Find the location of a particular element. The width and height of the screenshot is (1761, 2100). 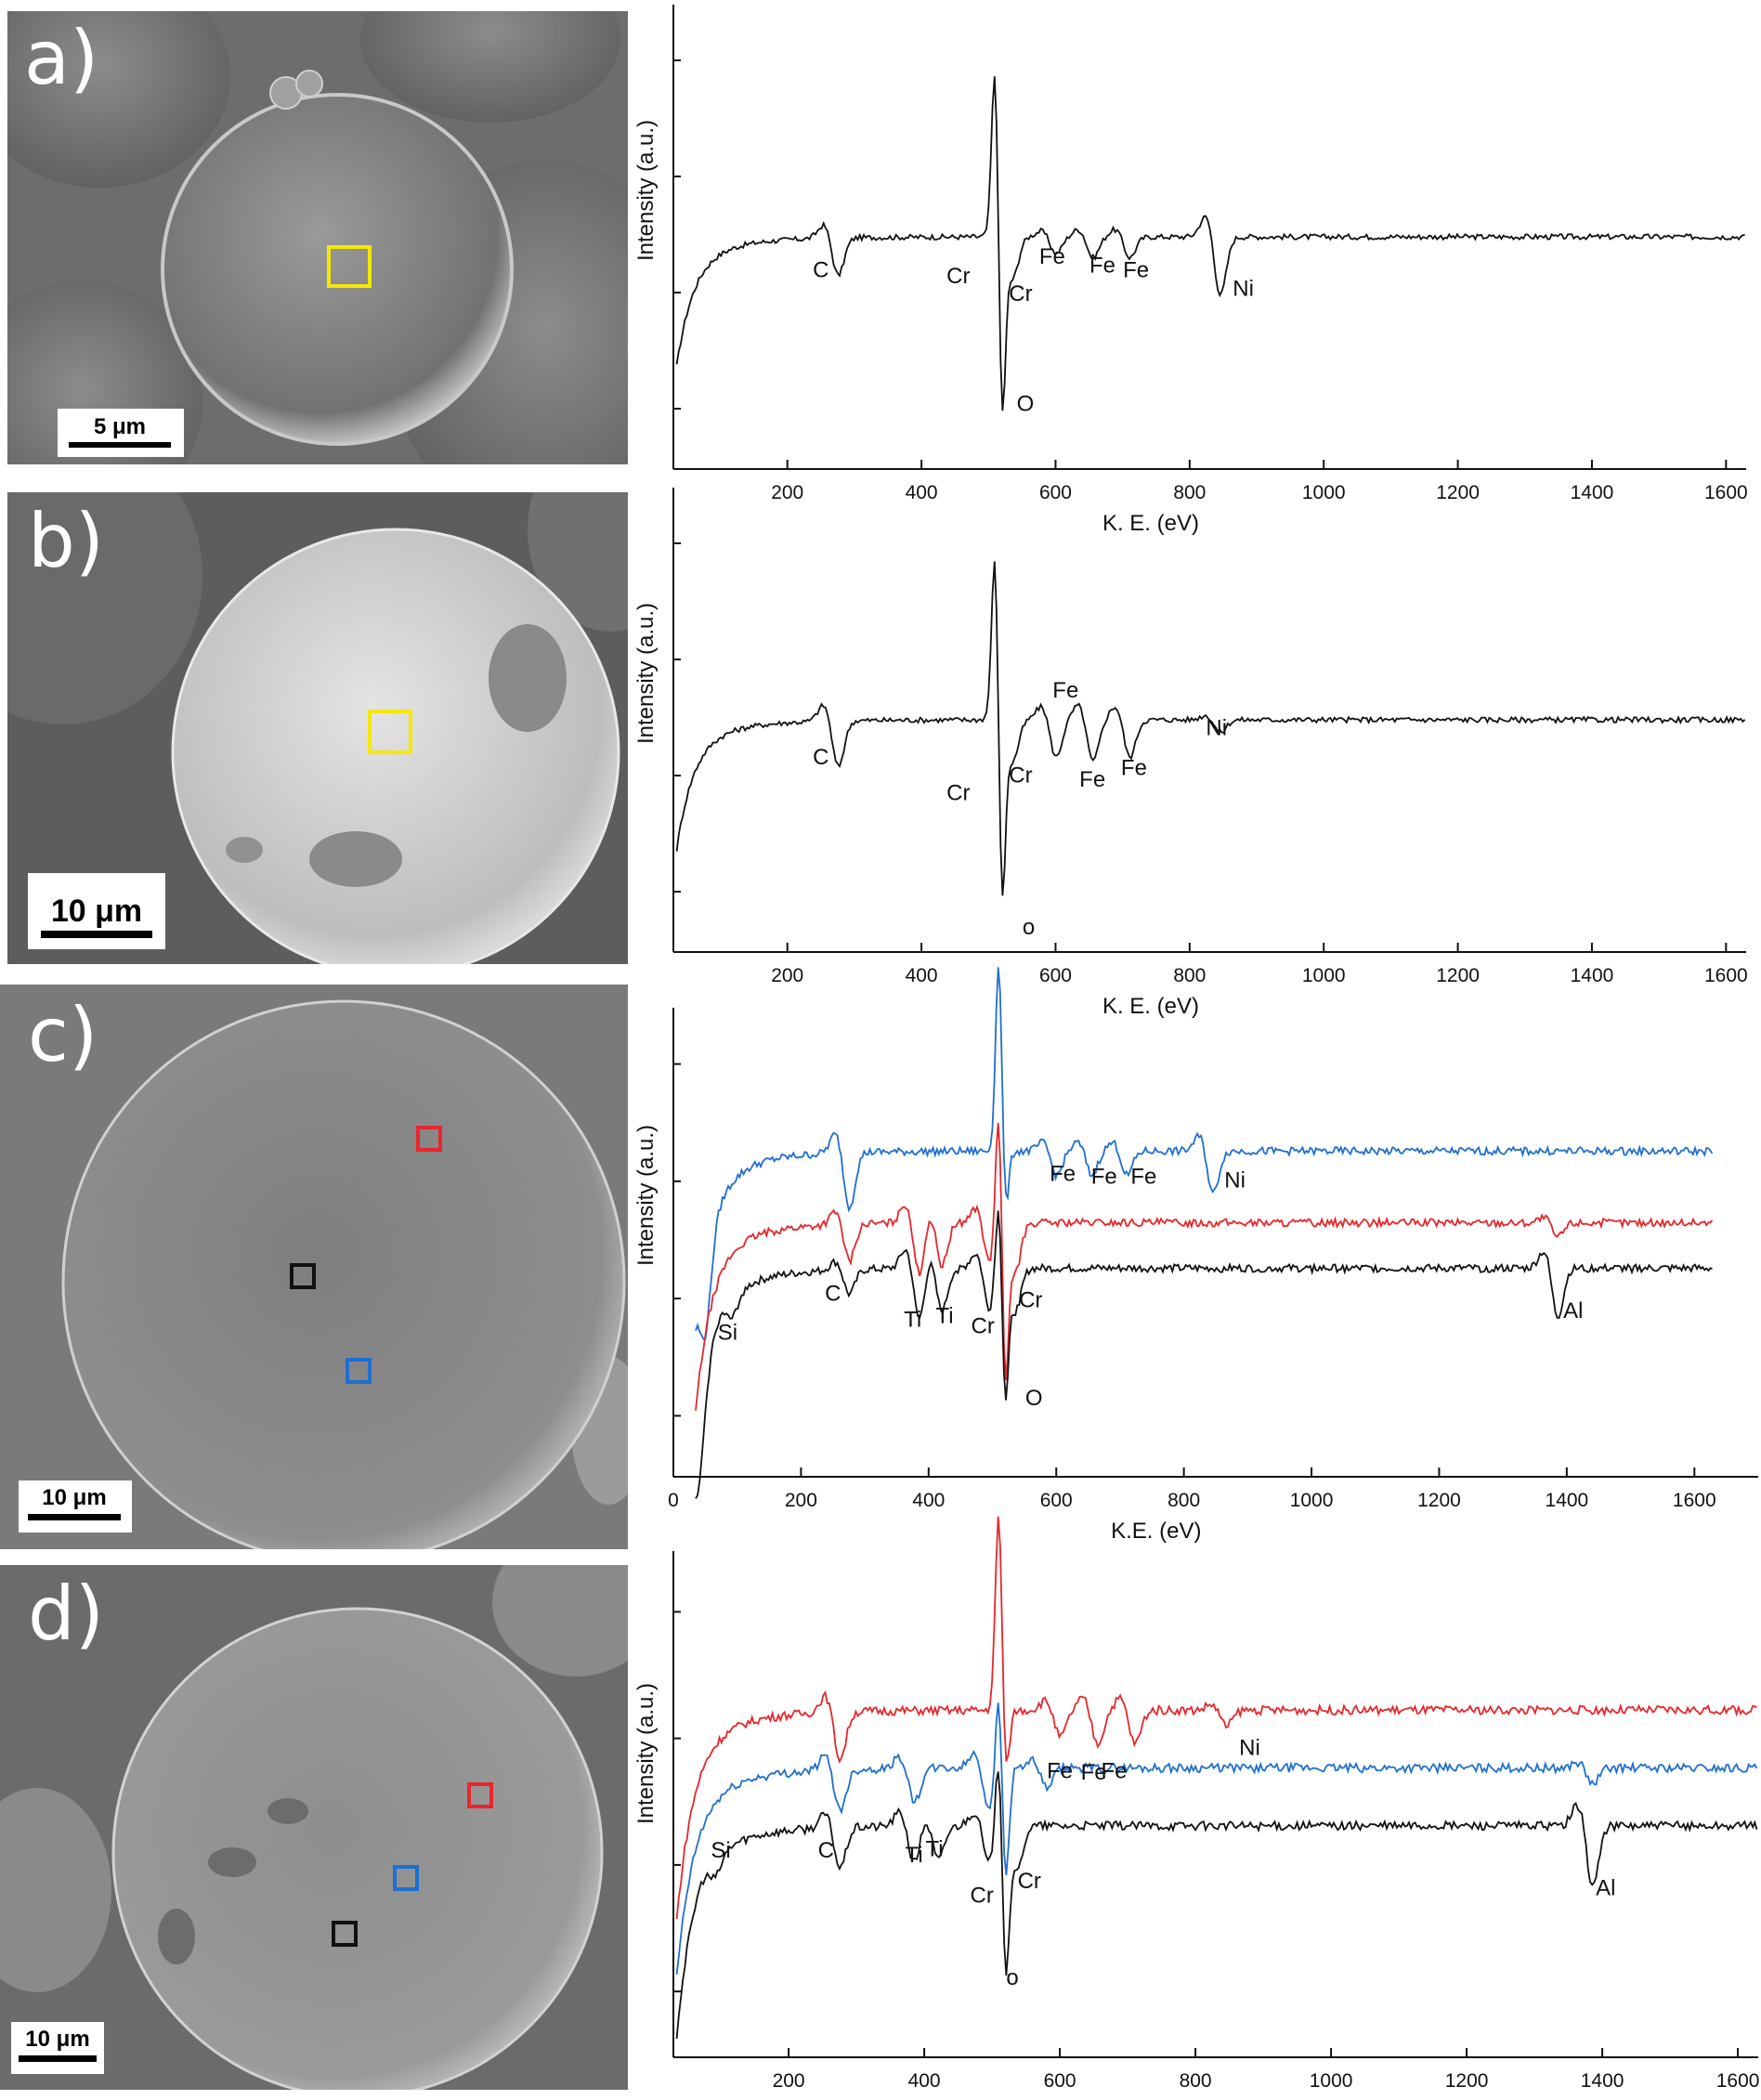

sem-image-c: 10 μm c) is located at coordinates (314, 1267).